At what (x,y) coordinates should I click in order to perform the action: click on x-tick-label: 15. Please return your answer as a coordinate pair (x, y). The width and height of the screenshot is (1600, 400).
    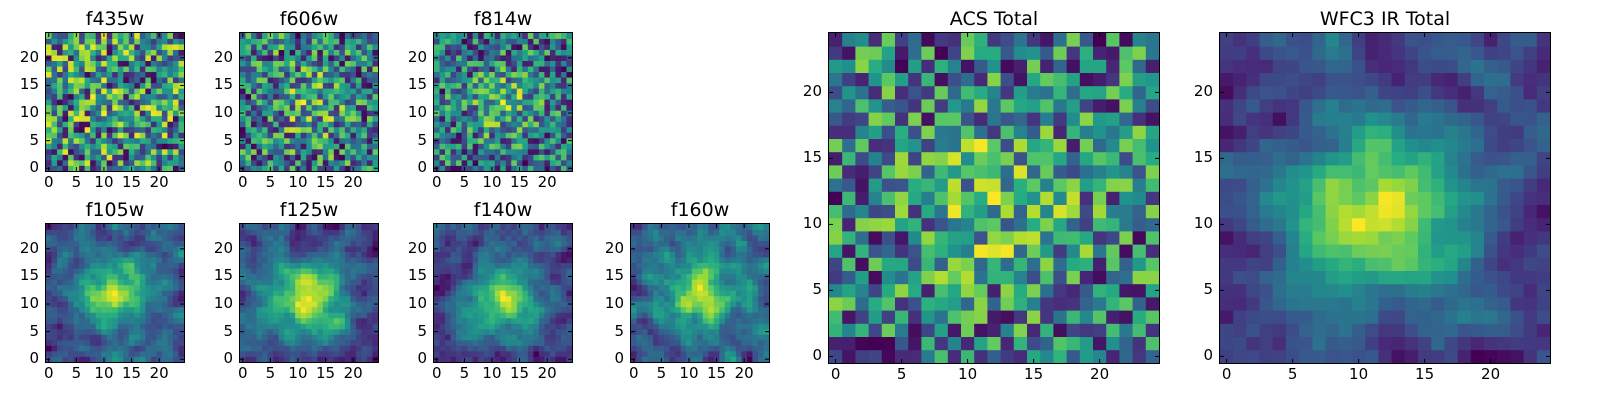
    Looking at the image, I should click on (717, 373).